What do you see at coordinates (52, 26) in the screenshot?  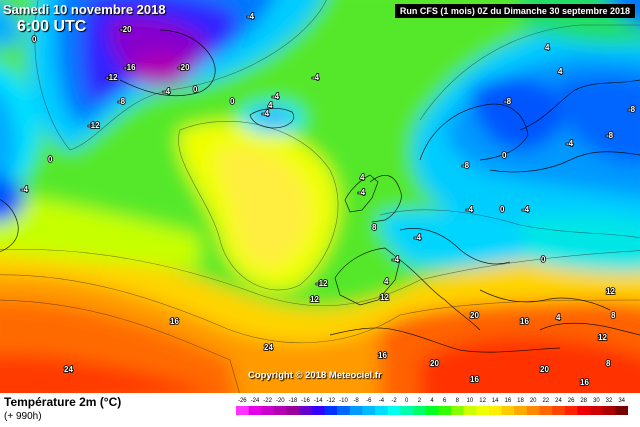 I see `forecast-time: 6:00 UTC` at bounding box center [52, 26].